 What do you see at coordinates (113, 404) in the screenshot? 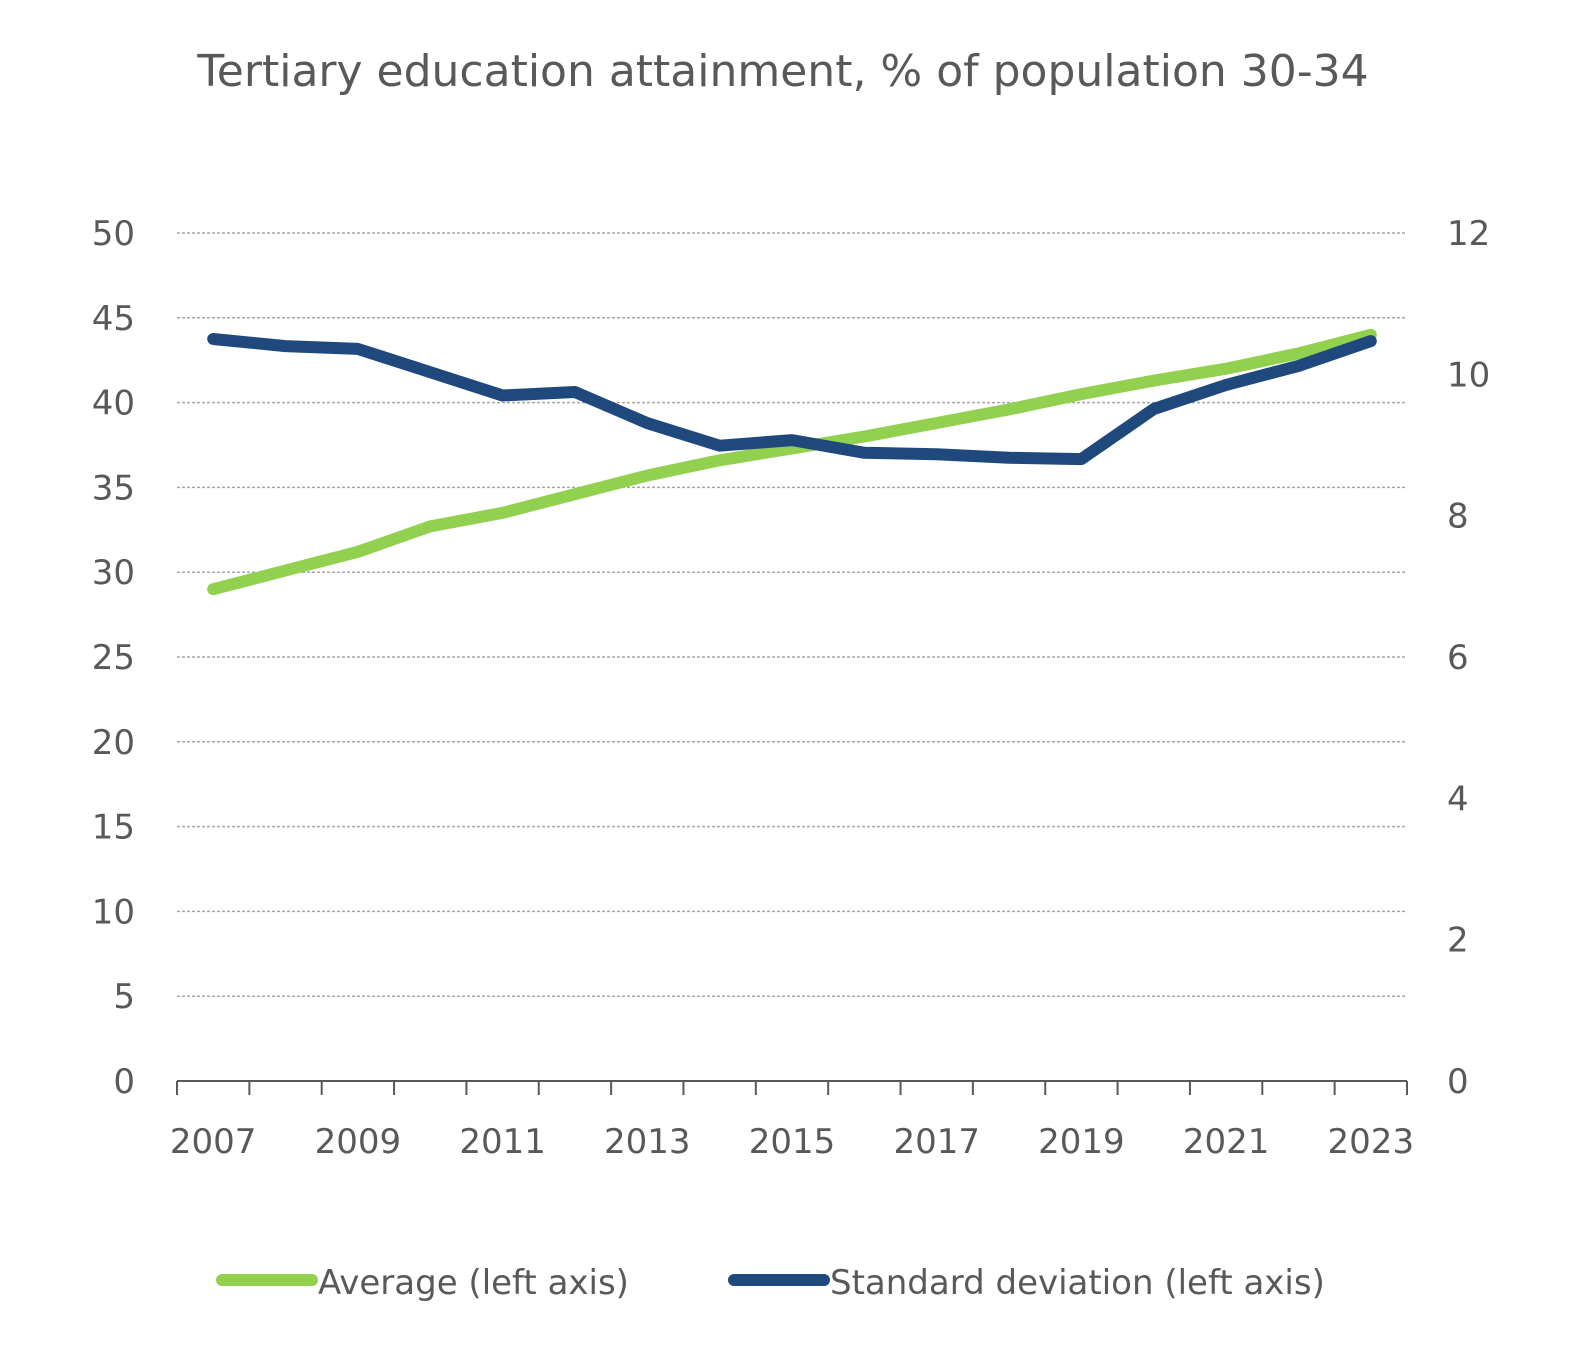
I see `left-axis-tick-label: 40` at bounding box center [113, 404].